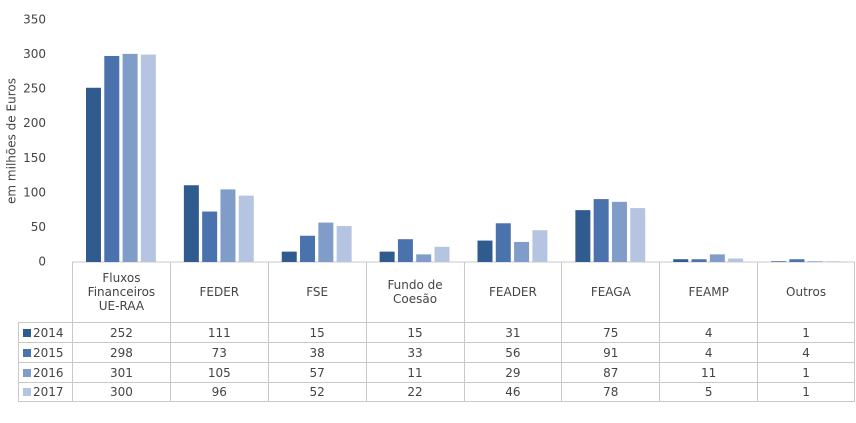  Describe the element at coordinates (708, 392) in the screenshot. I see `table-cell: 5` at that location.